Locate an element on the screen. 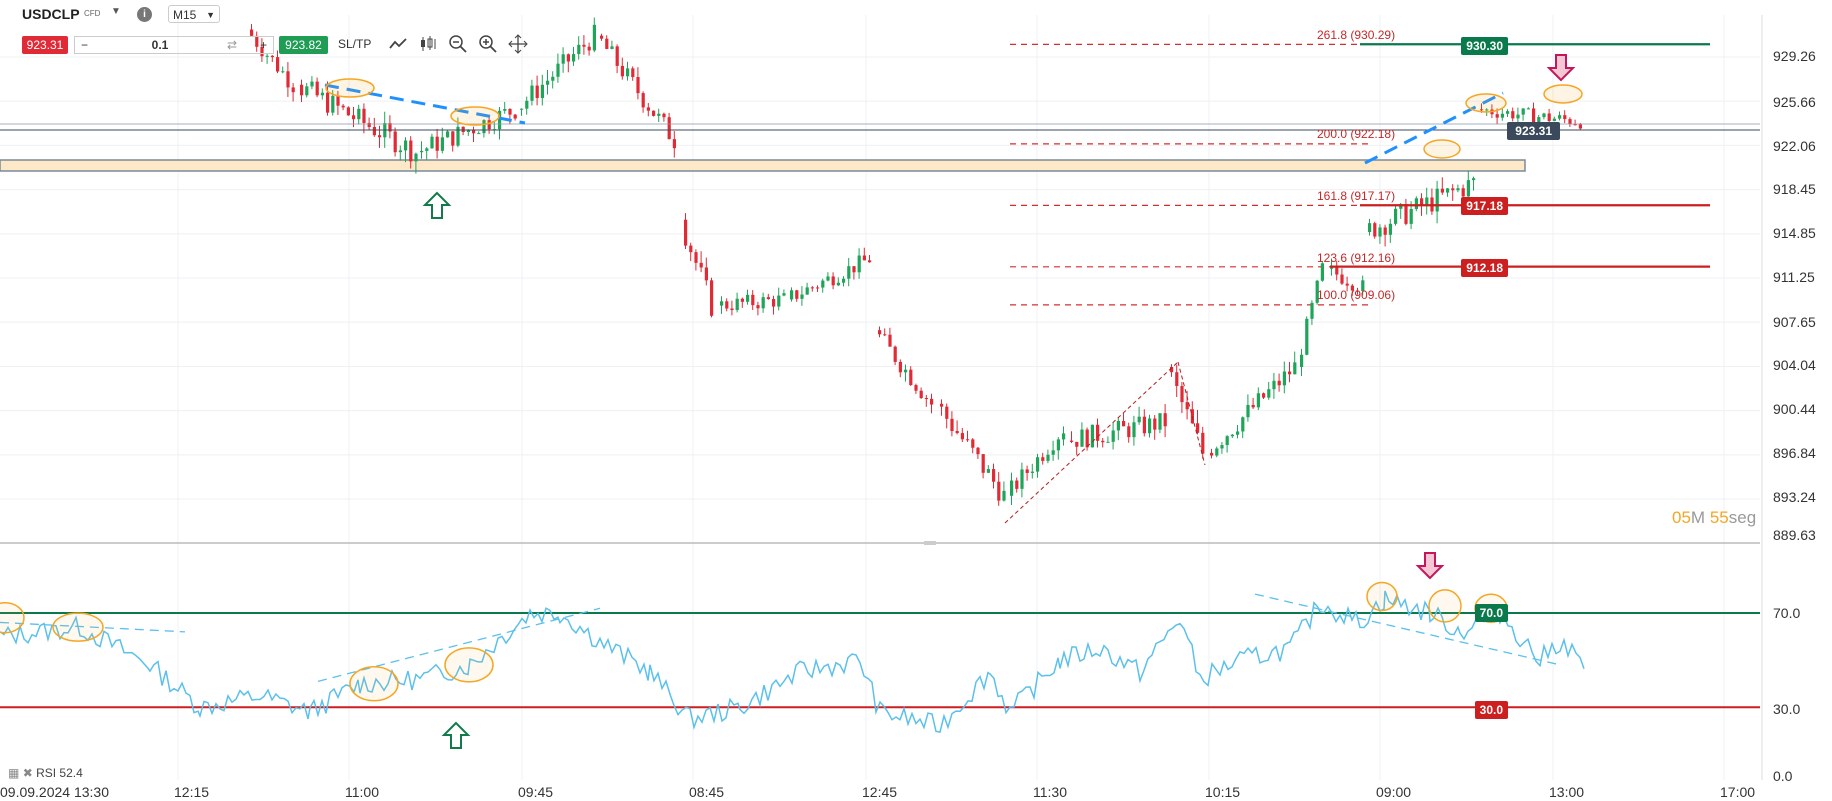 This screenshot has height=801, width=1832. quantity-stepper: − 0.1 ⇄ + is located at coordinates (174, 45).